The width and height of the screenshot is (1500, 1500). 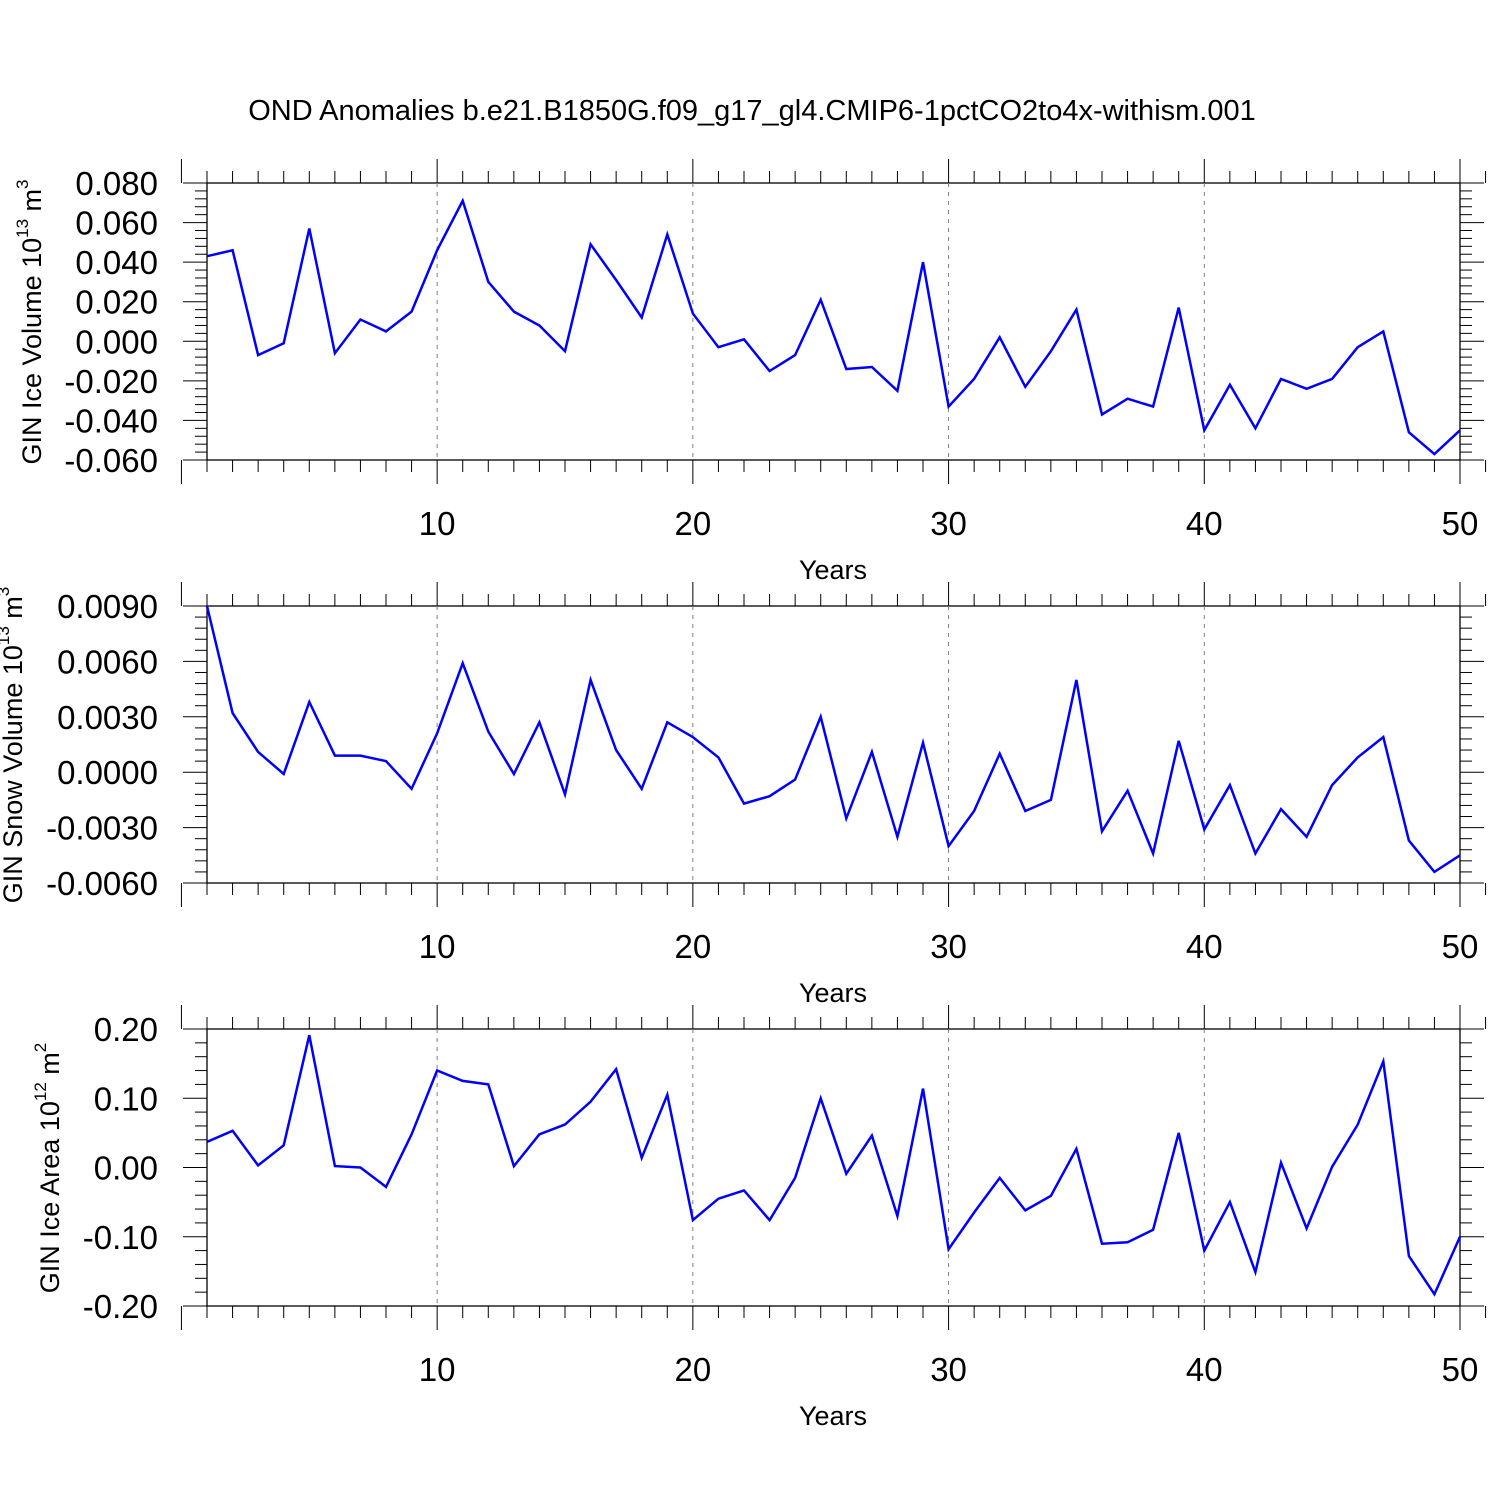 What do you see at coordinates (48, 1168) in the screenshot?
I see `y-axis-label: GIN Ice Area 1012 m2` at bounding box center [48, 1168].